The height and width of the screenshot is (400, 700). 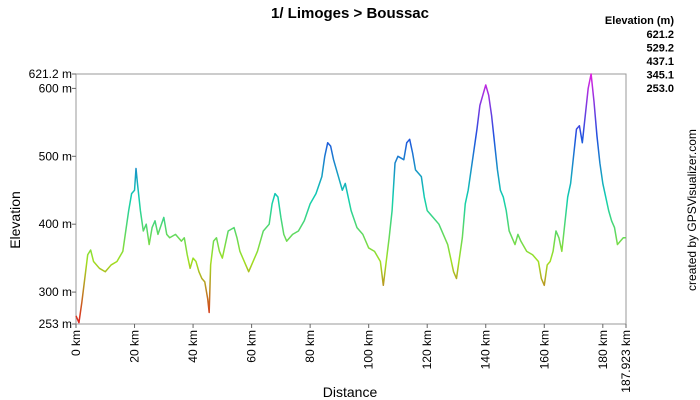 What do you see at coordinates (692, 210) in the screenshot?
I see `credit: created by GPSVisualizer.com` at bounding box center [692, 210].